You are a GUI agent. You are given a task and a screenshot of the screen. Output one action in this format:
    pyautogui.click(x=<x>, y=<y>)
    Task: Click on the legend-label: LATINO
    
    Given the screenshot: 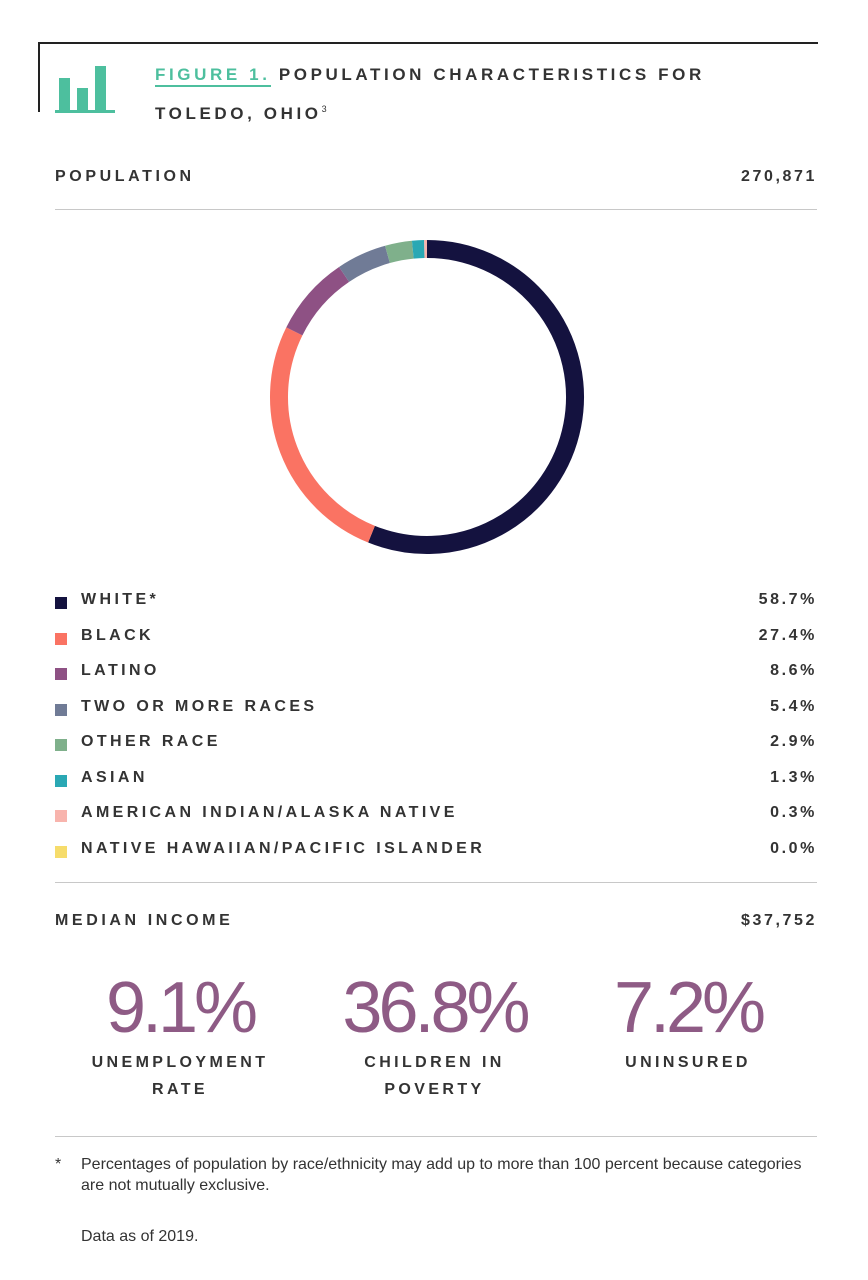 What is the action you would take?
    pyautogui.click(x=120, y=670)
    